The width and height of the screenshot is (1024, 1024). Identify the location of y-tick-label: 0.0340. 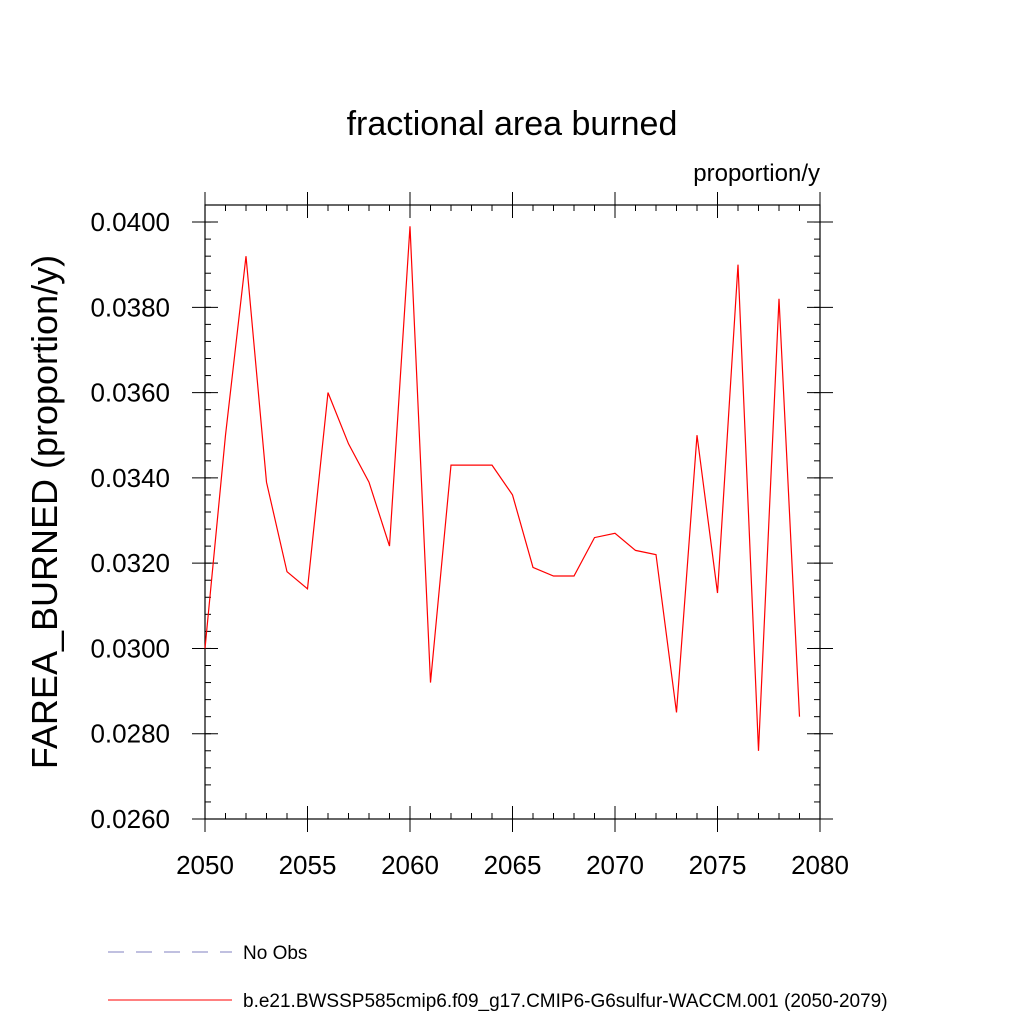
(130, 478).